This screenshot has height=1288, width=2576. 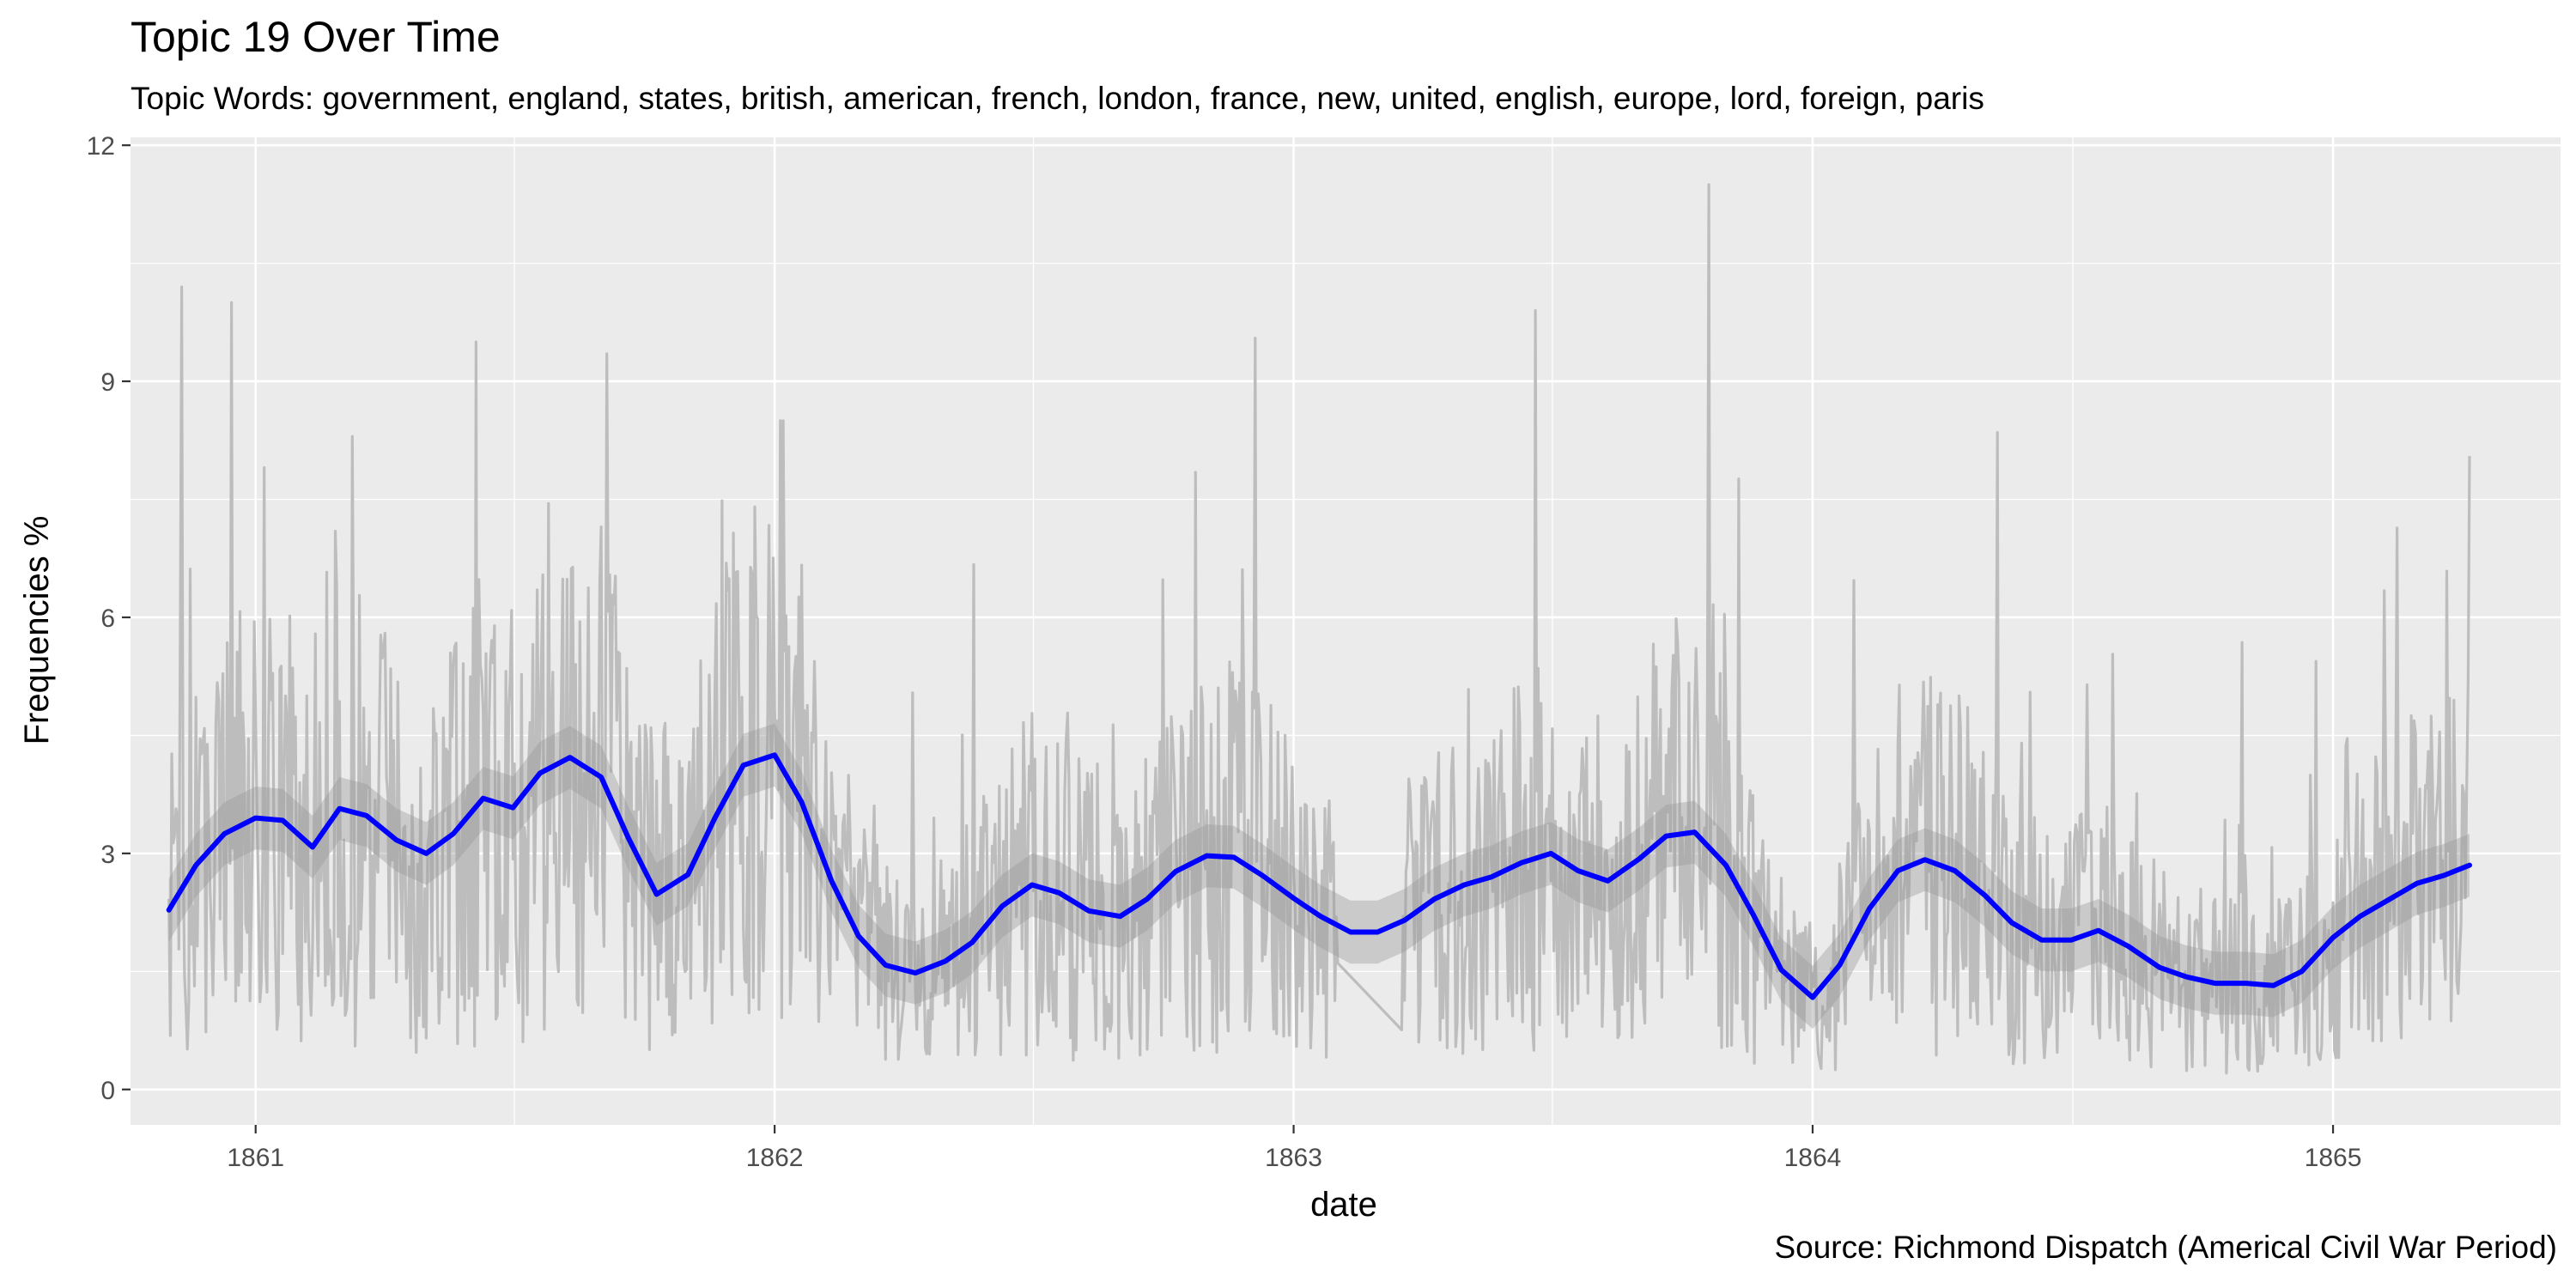 I want to click on y-tick-label: 3, so click(x=107, y=855).